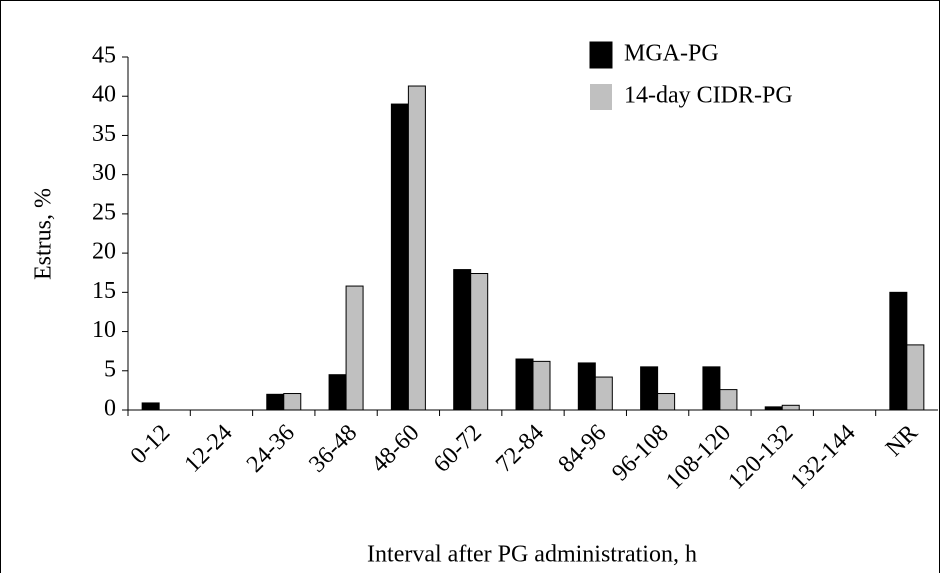 The width and height of the screenshot is (940, 573). What do you see at coordinates (396, 449) in the screenshot?
I see `x-tick-label: 48-60` at bounding box center [396, 449].